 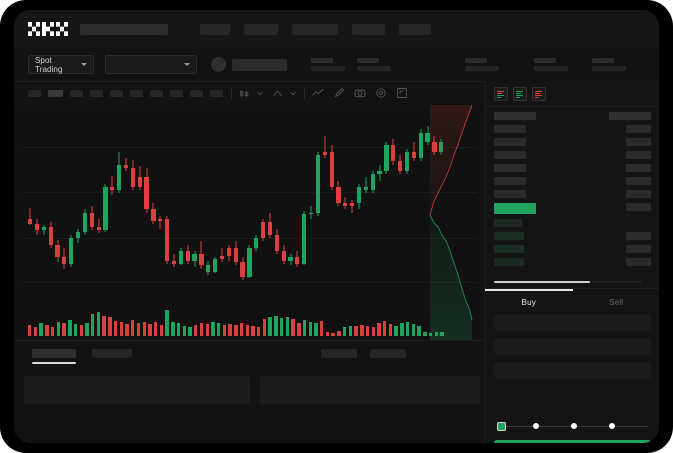 What do you see at coordinates (315, 29) in the screenshot?
I see `nav-item-derivatives` at bounding box center [315, 29].